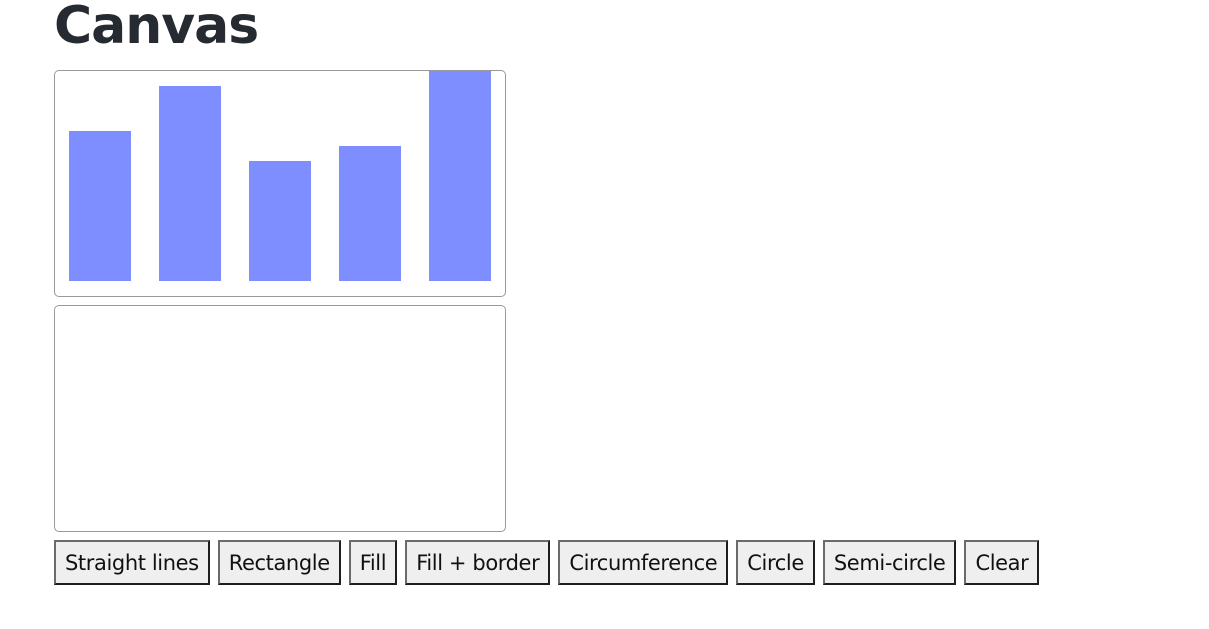 The width and height of the screenshot is (1209, 629). I want to click on bar-chart-svg, so click(280, 176).